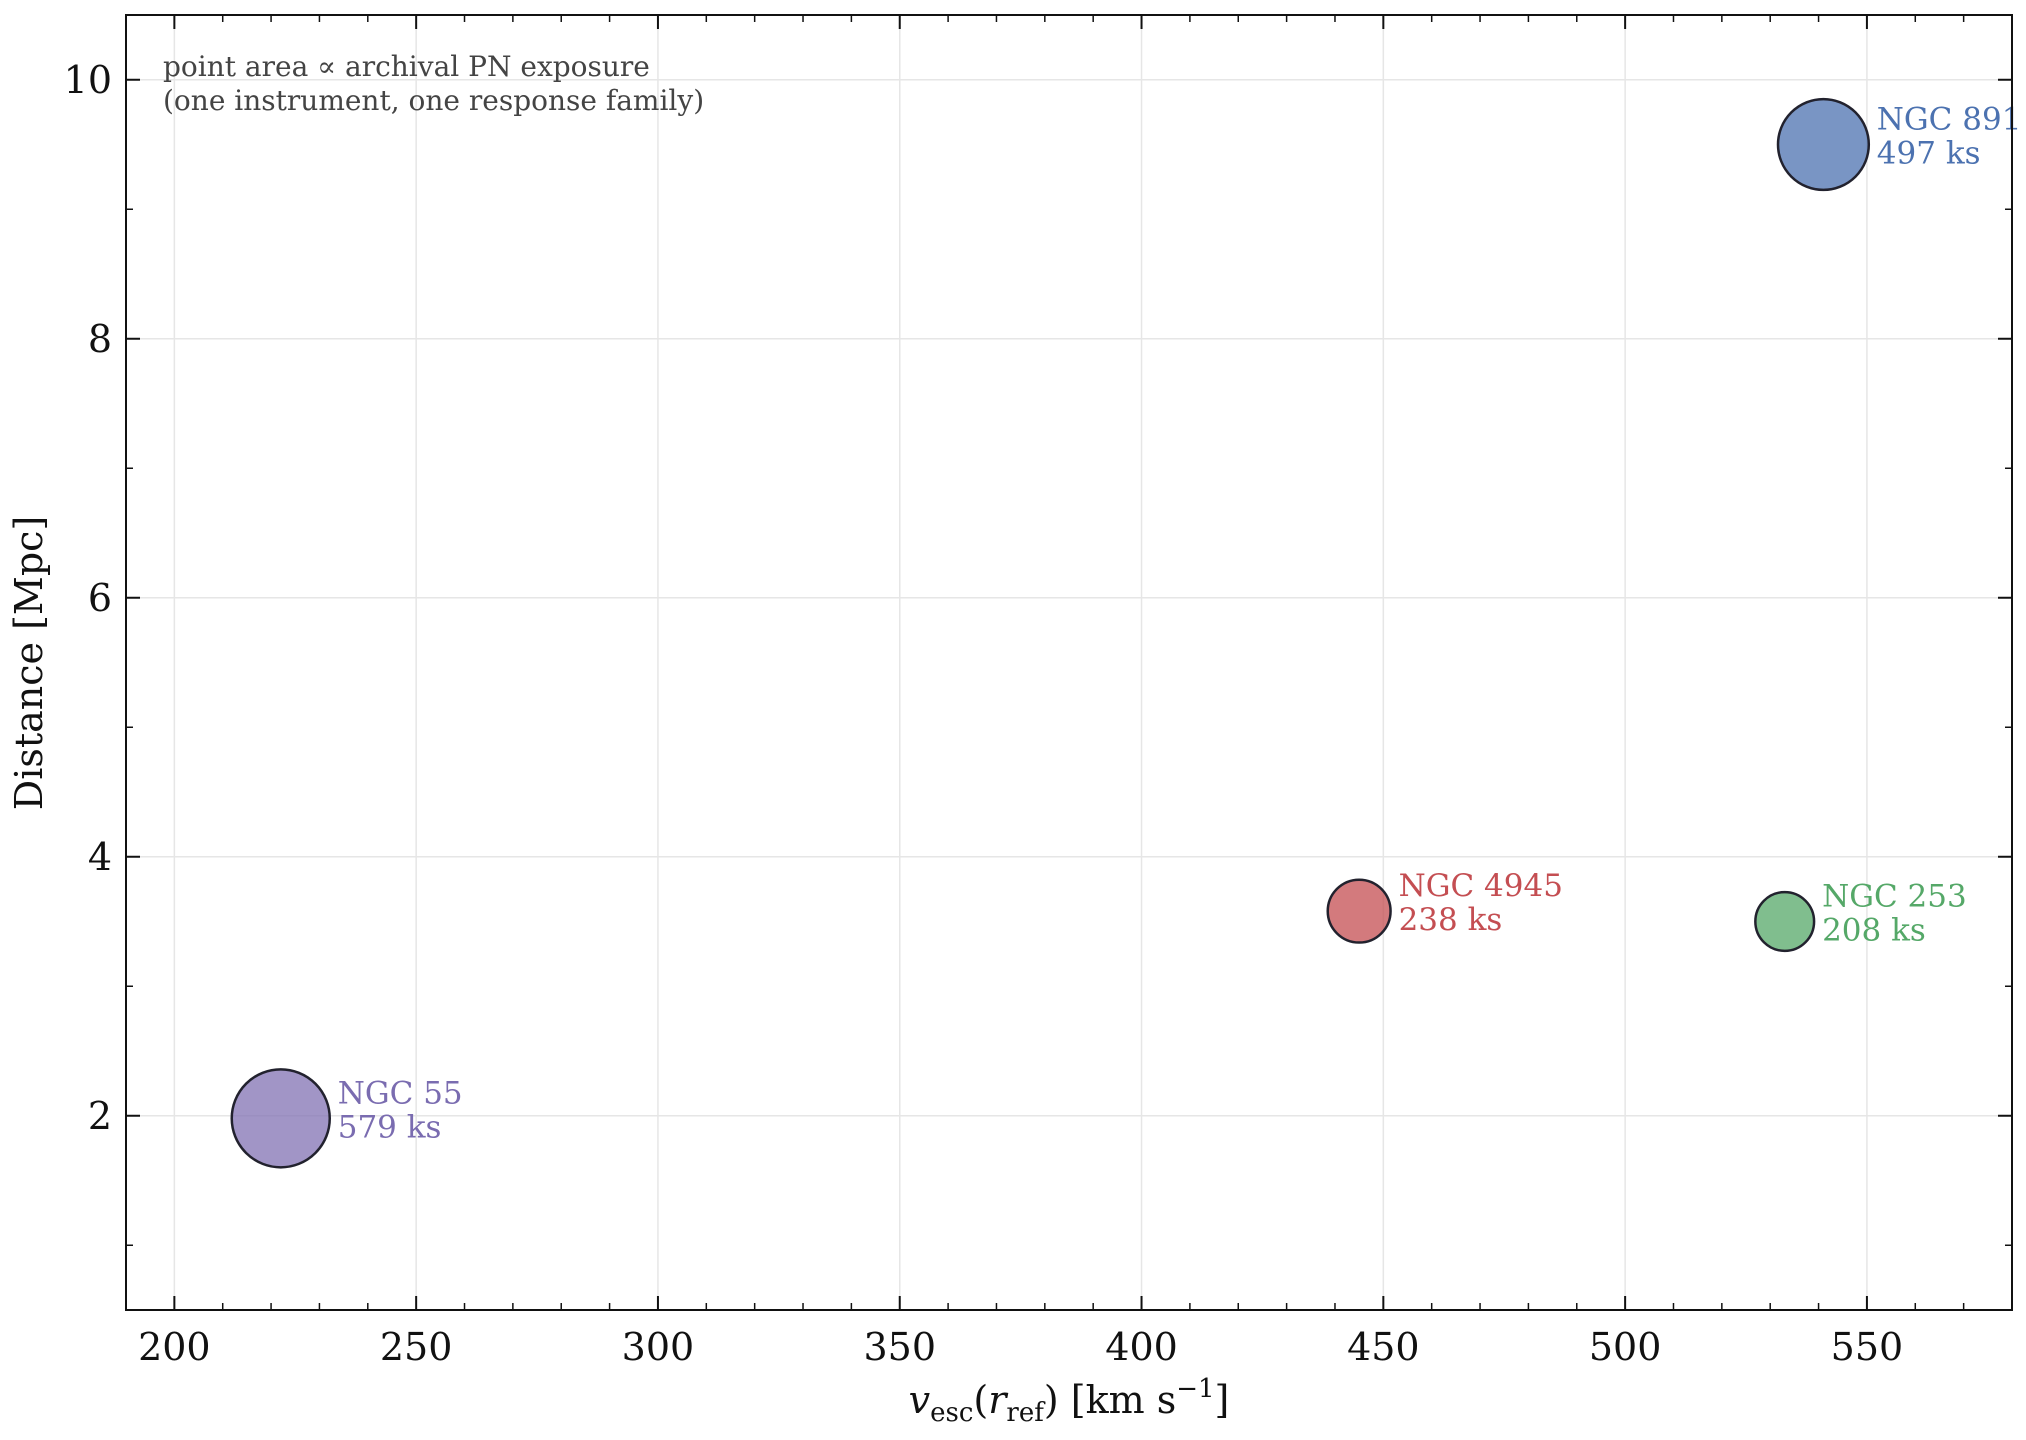 This screenshot has width=2026, height=1440. I want to click on x-label-exponent: −1, so click(1195, 1389).